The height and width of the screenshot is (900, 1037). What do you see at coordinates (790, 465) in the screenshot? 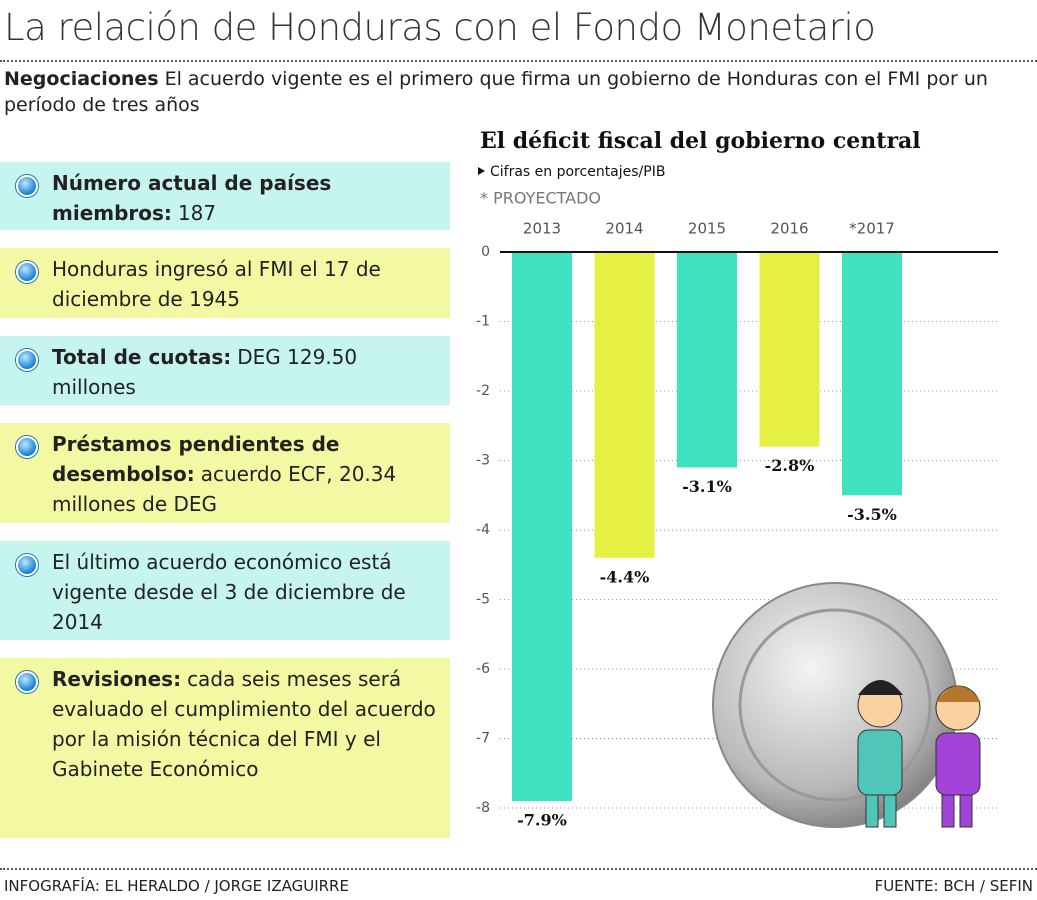
I see `value-label: -2.8%` at bounding box center [790, 465].